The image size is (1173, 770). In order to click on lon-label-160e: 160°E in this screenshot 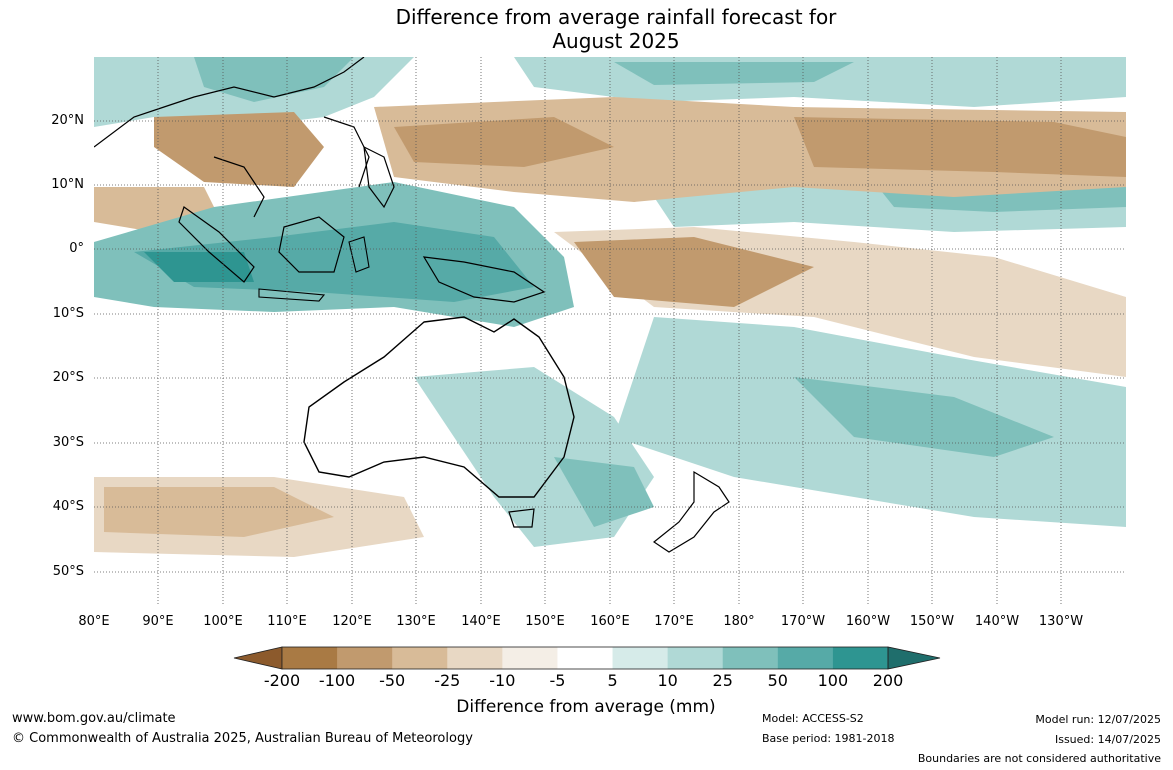, I will do `click(610, 621)`.